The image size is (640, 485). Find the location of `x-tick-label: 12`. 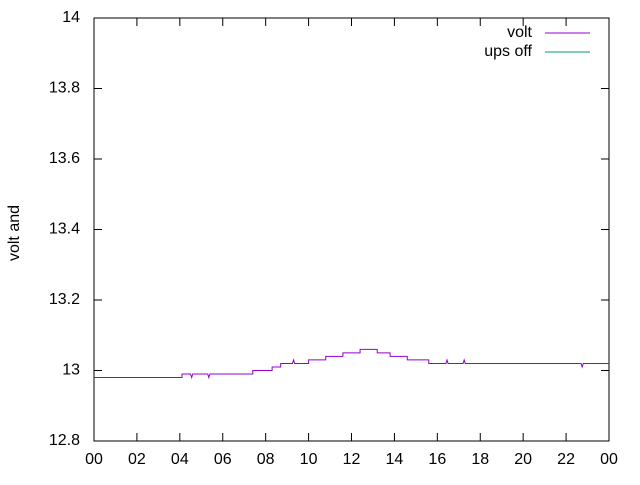

x-tick-label: 12 is located at coordinates (352, 459).